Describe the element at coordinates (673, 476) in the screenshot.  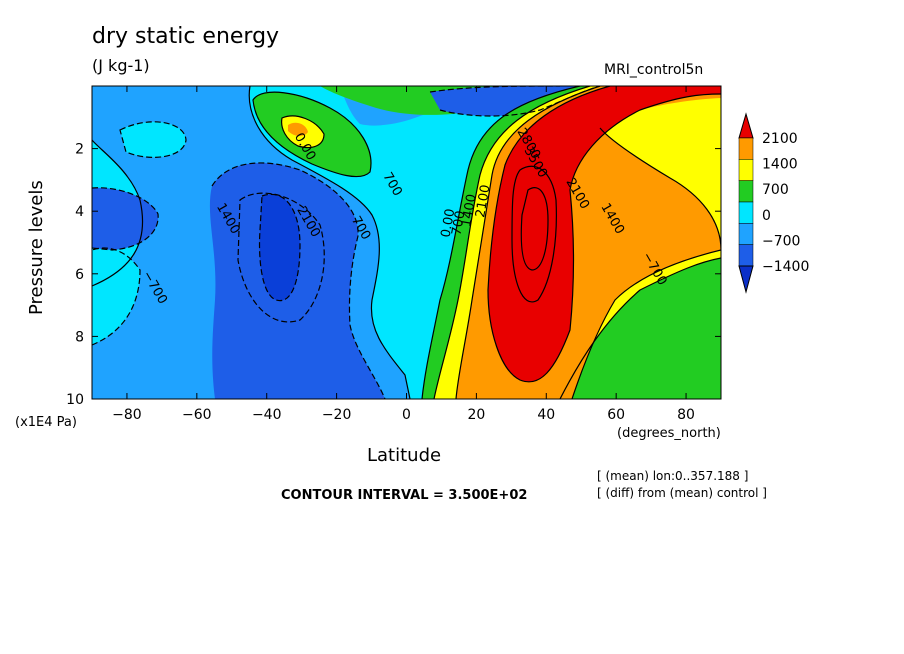
I see `note-mean: [ (mean) lon:0..357.188 ]` at that location.